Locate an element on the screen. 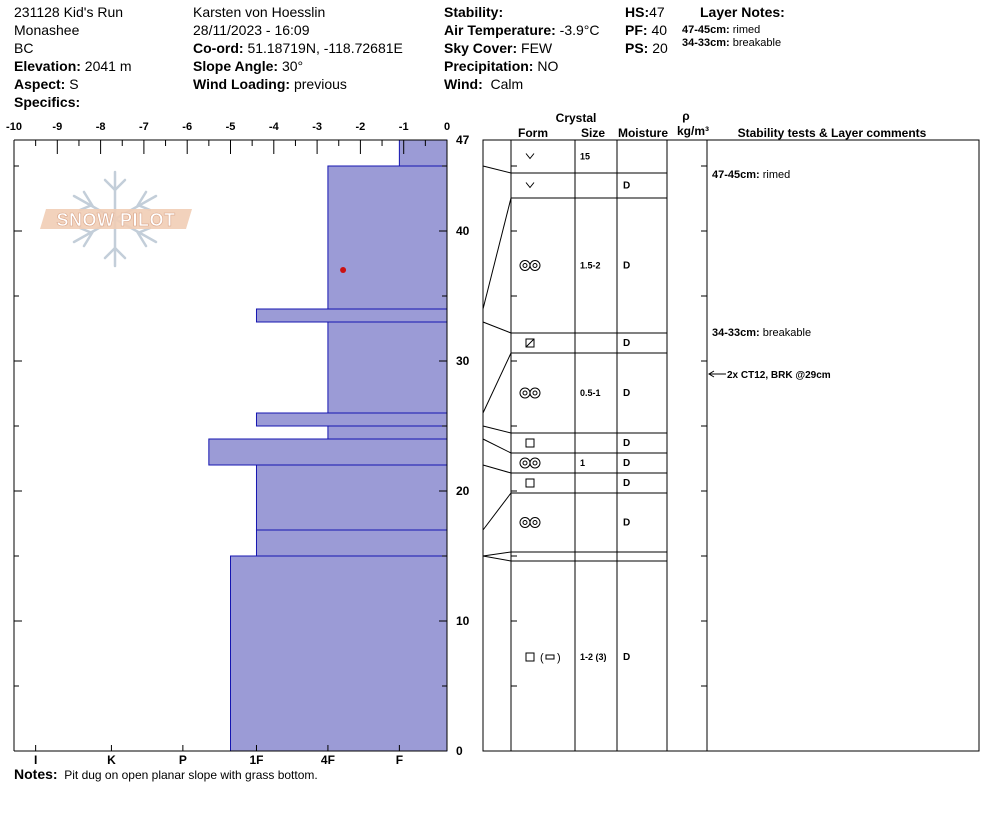 This screenshot has width=994, height=840. specifics: Specifics: is located at coordinates (47, 102).